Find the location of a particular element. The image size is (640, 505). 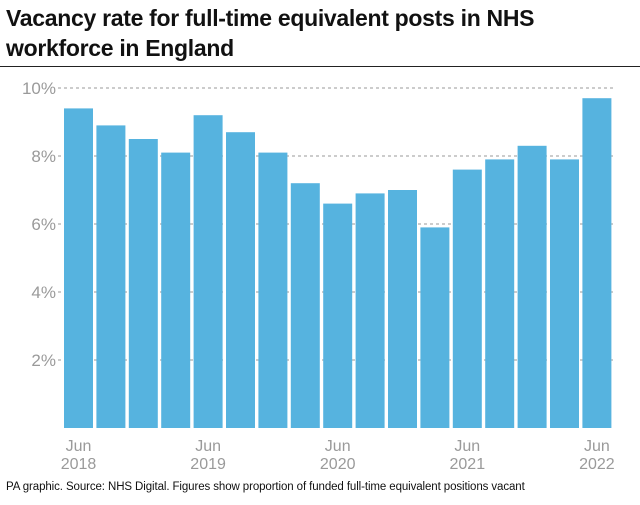

y-tick-label: 4% is located at coordinates (43, 292).